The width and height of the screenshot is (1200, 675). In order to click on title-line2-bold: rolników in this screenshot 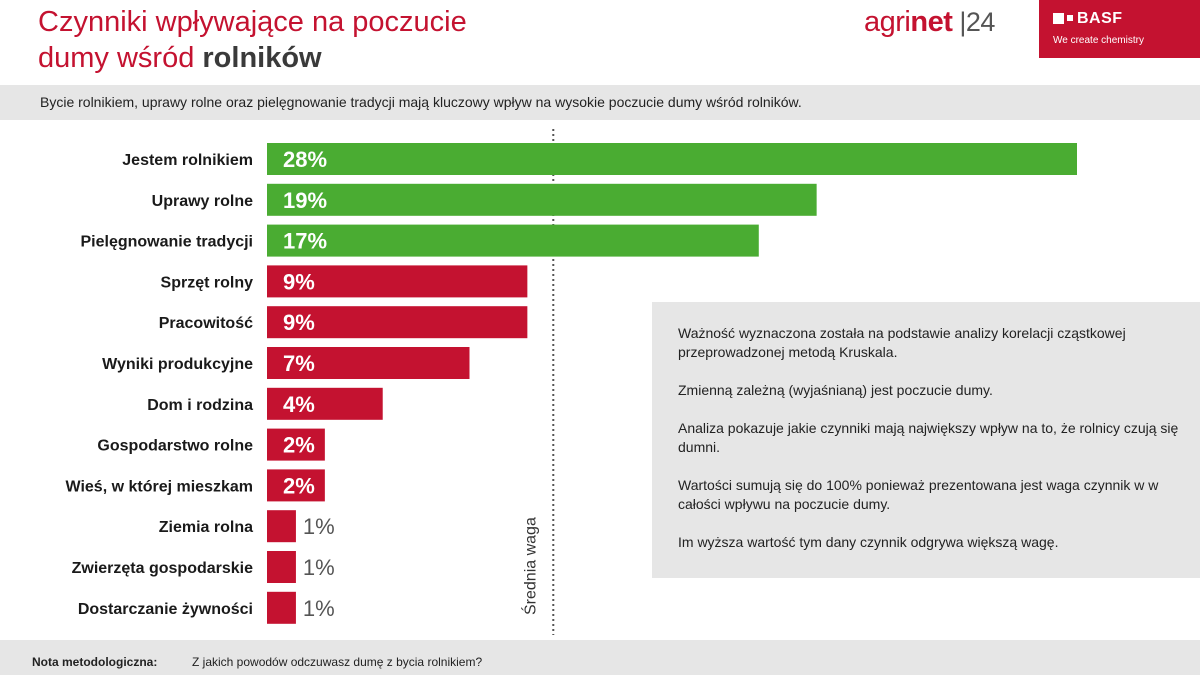, I will do `click(262, 58)`.